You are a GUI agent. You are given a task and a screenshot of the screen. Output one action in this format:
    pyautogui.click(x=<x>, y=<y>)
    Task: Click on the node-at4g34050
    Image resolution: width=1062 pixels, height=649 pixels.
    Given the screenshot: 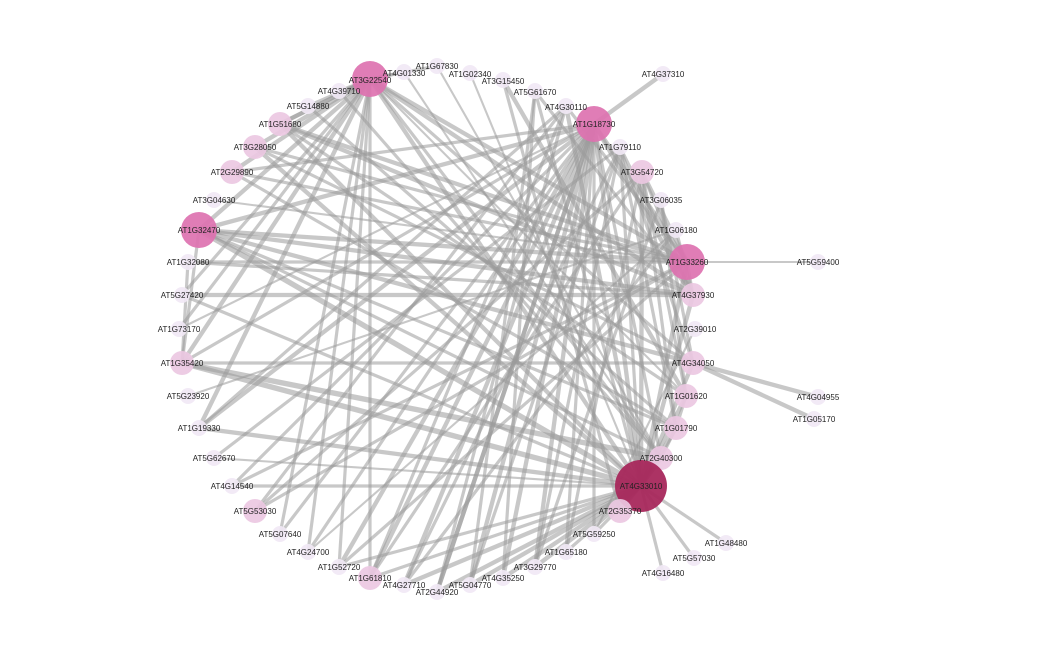 What is the action you would take?
    pyautogui.click(x=693, y=363)
    